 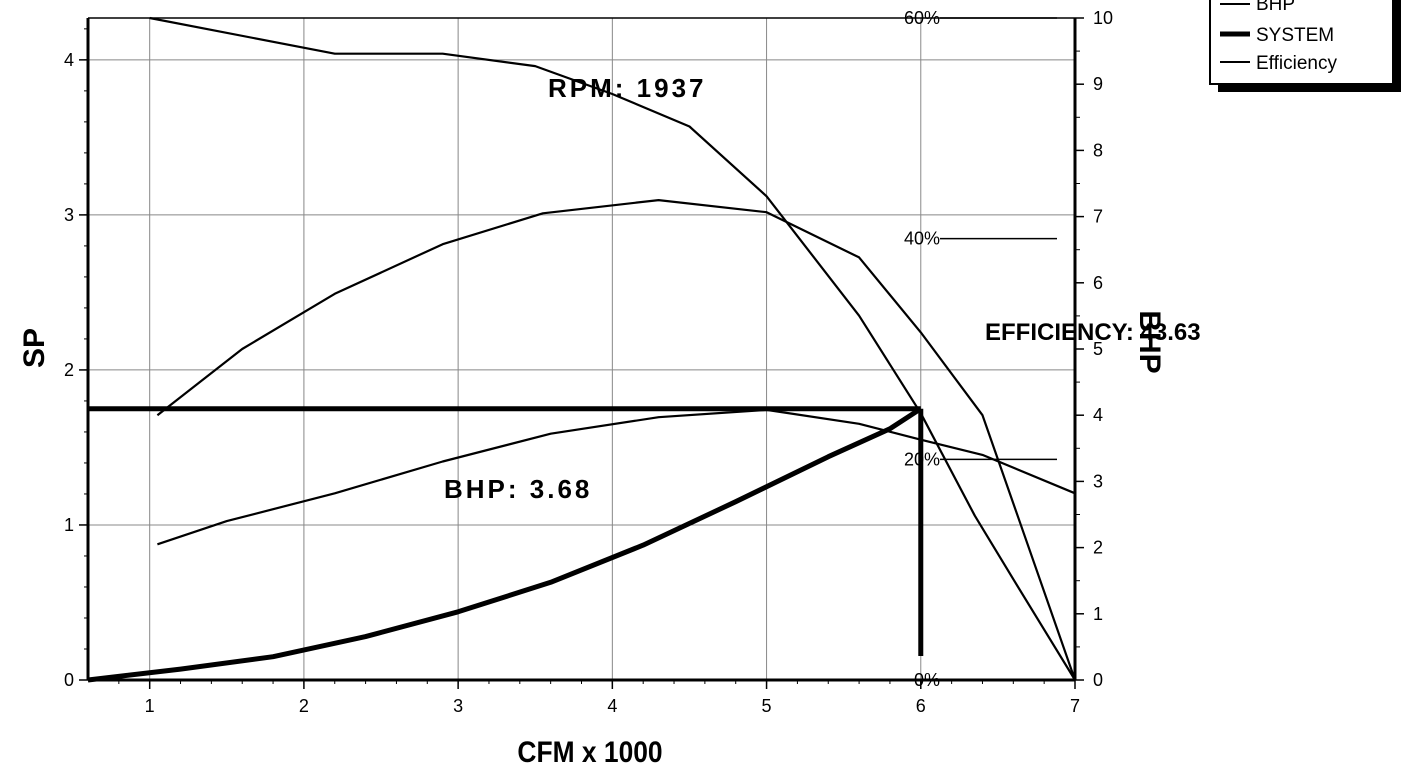 What do you see at coordinates (612, 706) in the screenshot?
I see `x-tick-label: 4` at bounding box center [612, 706].